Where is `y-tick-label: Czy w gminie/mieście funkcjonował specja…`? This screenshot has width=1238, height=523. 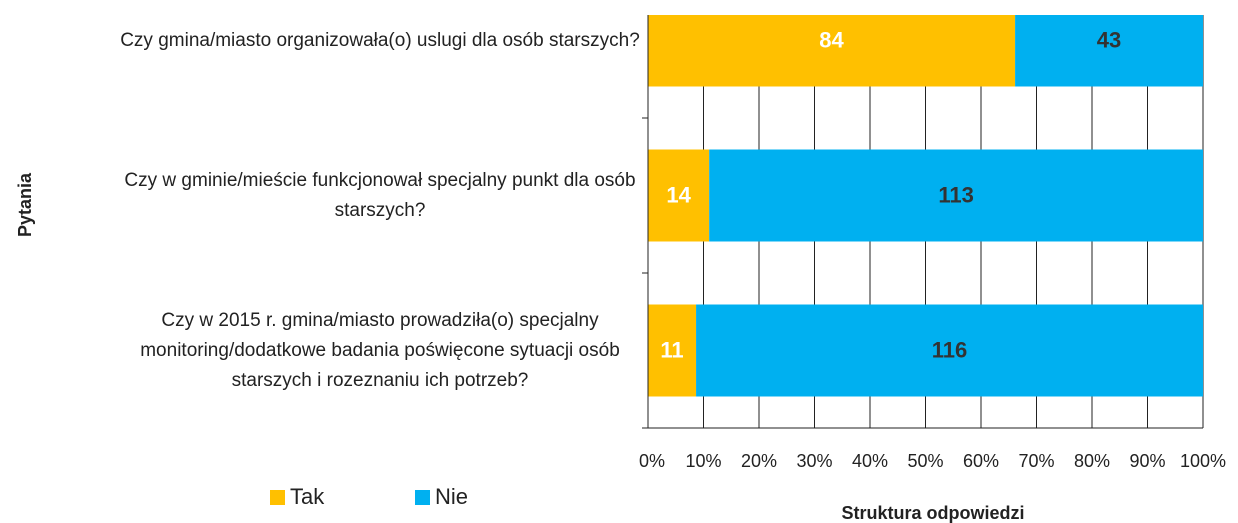
y-tick-label: Czy w gminie/mieście funkcjonował specja… is located at coordinates (380, 195).